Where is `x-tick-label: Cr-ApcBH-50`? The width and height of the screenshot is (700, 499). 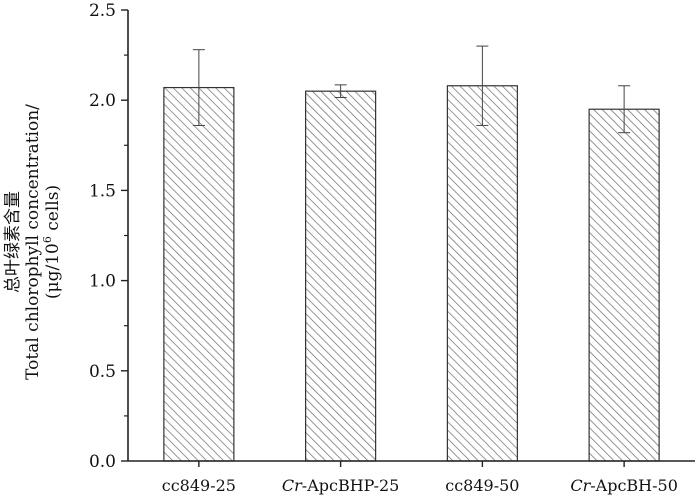 x-tick-label: Cr-ApcBH-50 is located at coordinates (624, 485).